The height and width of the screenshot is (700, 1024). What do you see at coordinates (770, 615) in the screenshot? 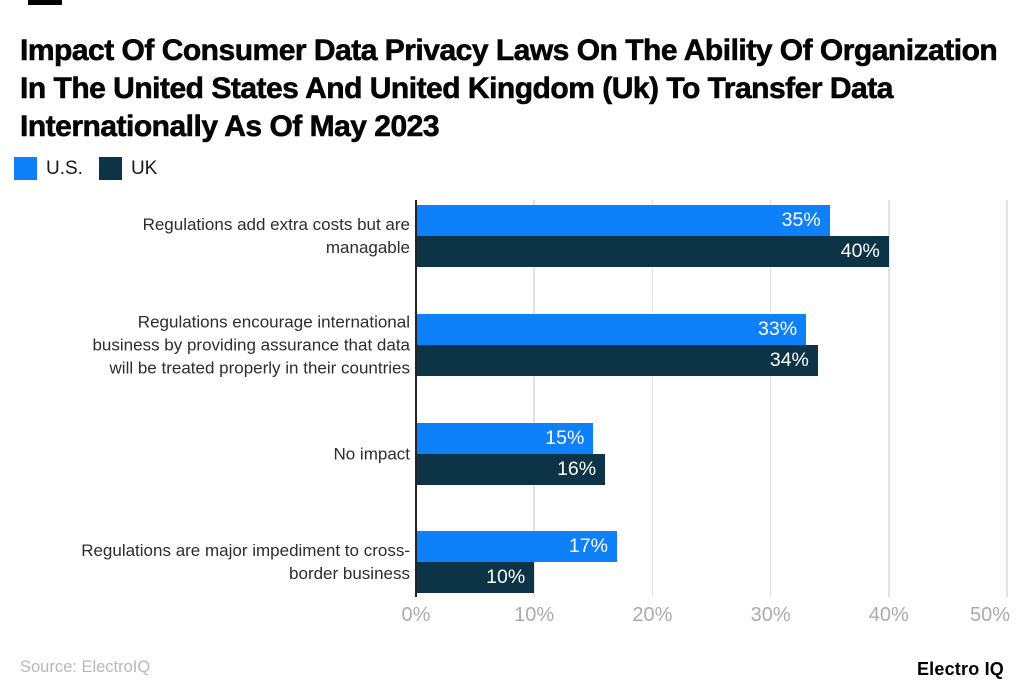
I see `x-tick-label: 30%` at bounding box center [770, 615].